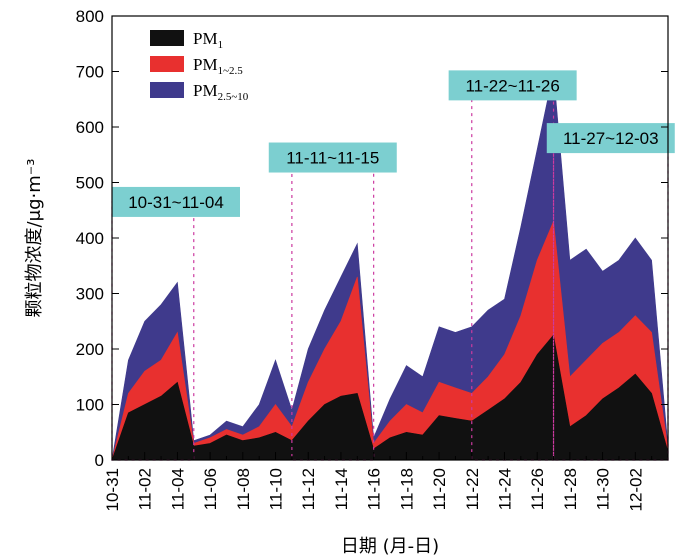 The width and height of the screenshot is (700, 560). I want to click on x-tick-label: 11-24, so click(504, 489).